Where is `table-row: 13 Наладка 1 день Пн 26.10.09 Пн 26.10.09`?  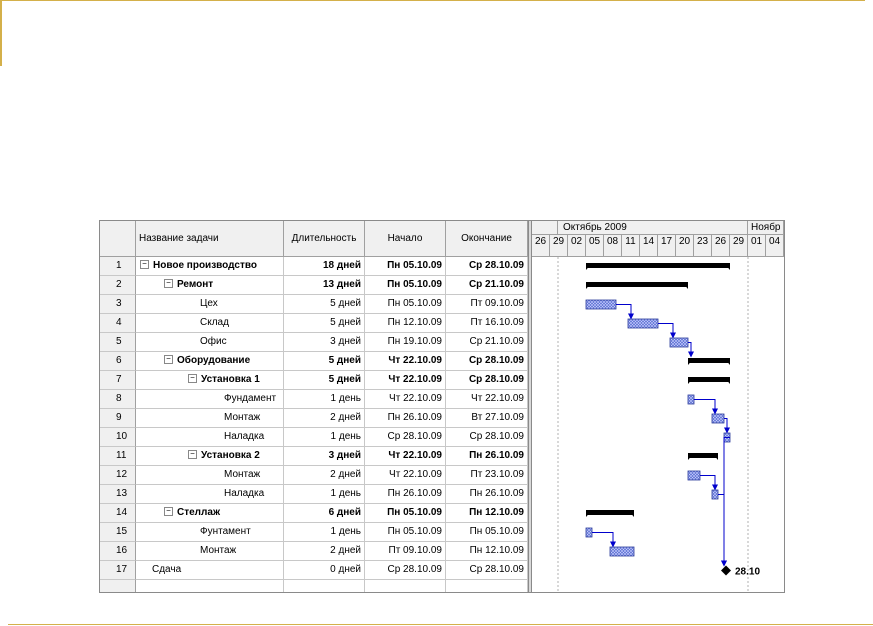 table-row: 13 Наладка 1 день Пн 26.10.09 Пн 26.10.09 is located at coordinates (314, 494).